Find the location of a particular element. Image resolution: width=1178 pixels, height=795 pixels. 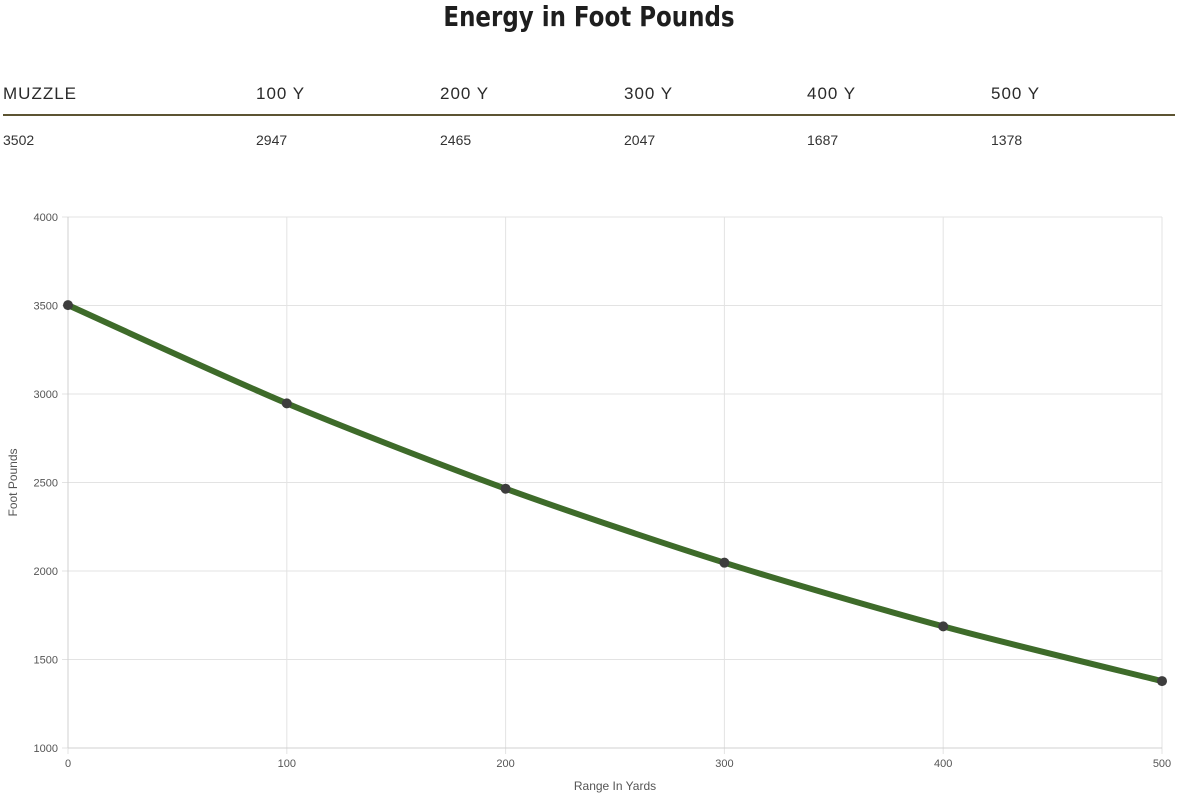

value-200y: 2465 is located at coordinates (456, 140).